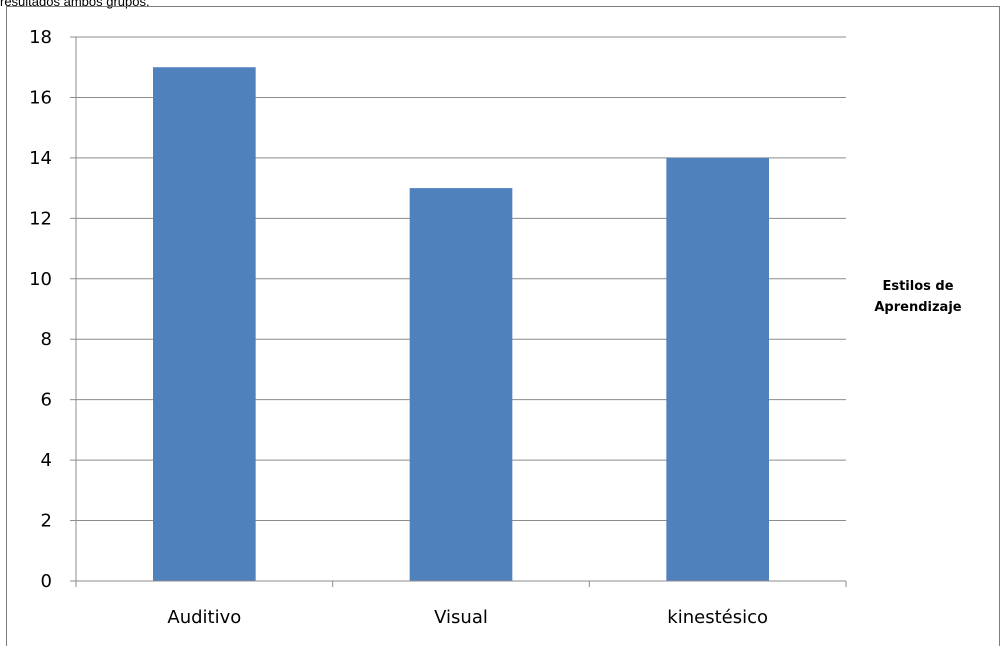 The image size is (1003, 646). Describe the element at coordinates (917, 307) in the screenshot. I see `legend-label: Aprendizaje` at that location.